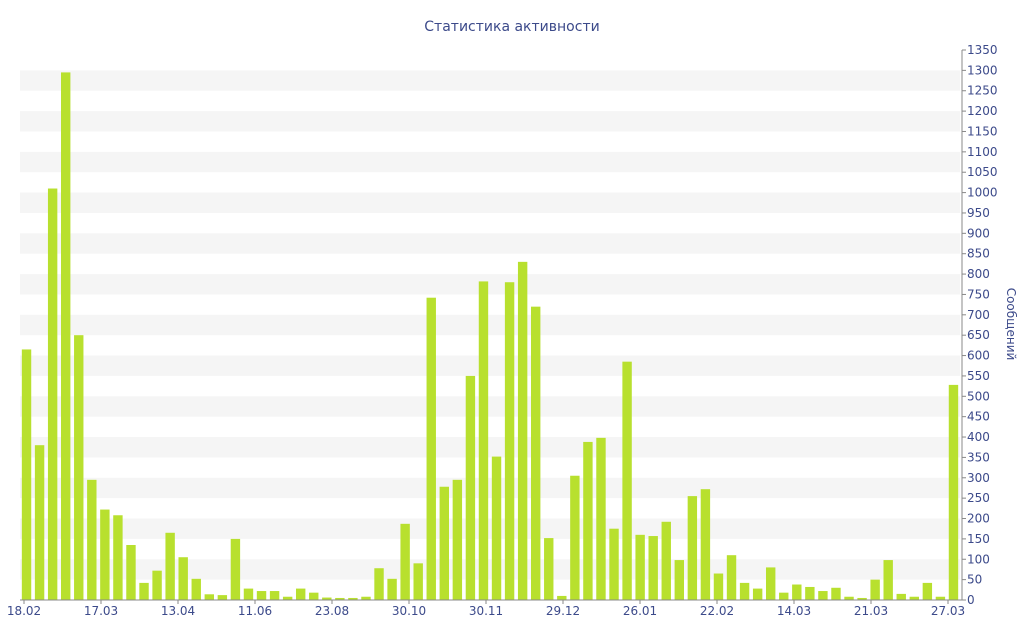 Image resolution: width=1024 pixels, height=640 pixels. I want to click on y-axis-label: Сообщений, so click(1011, 324).